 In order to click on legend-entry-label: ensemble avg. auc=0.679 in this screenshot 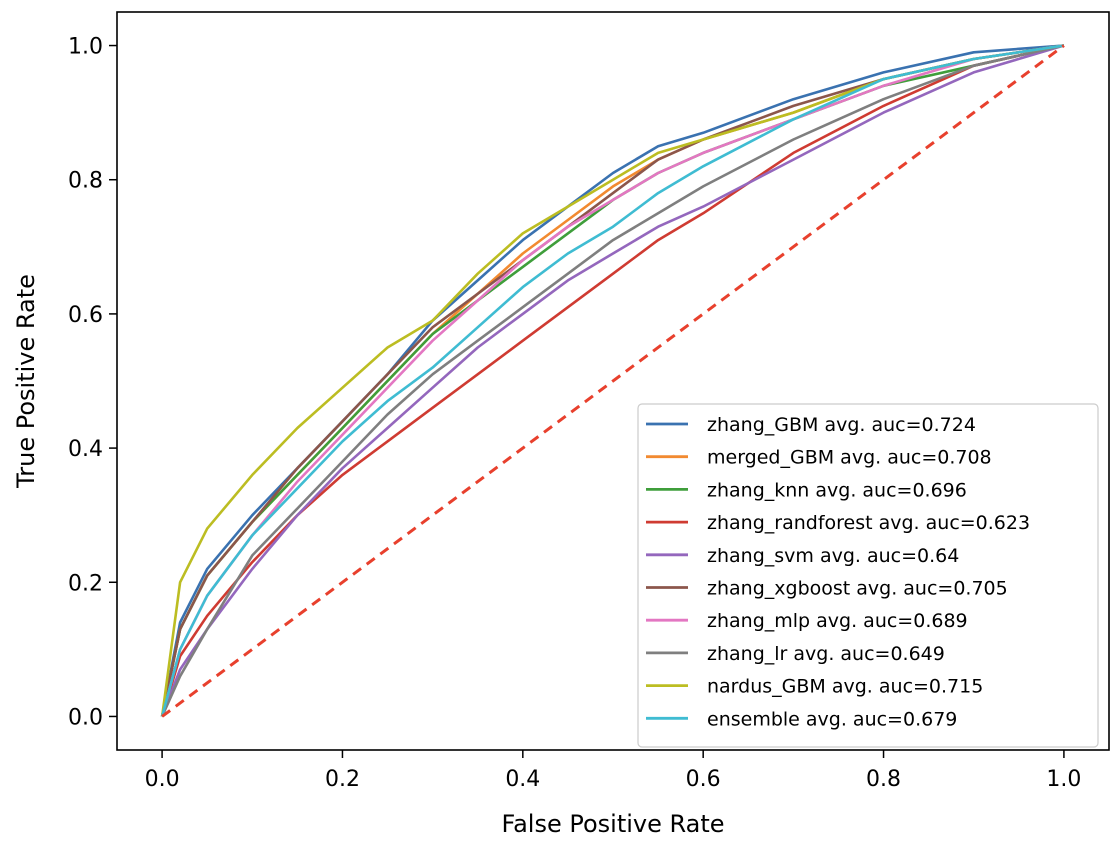, I will do `click(832, 719)`.